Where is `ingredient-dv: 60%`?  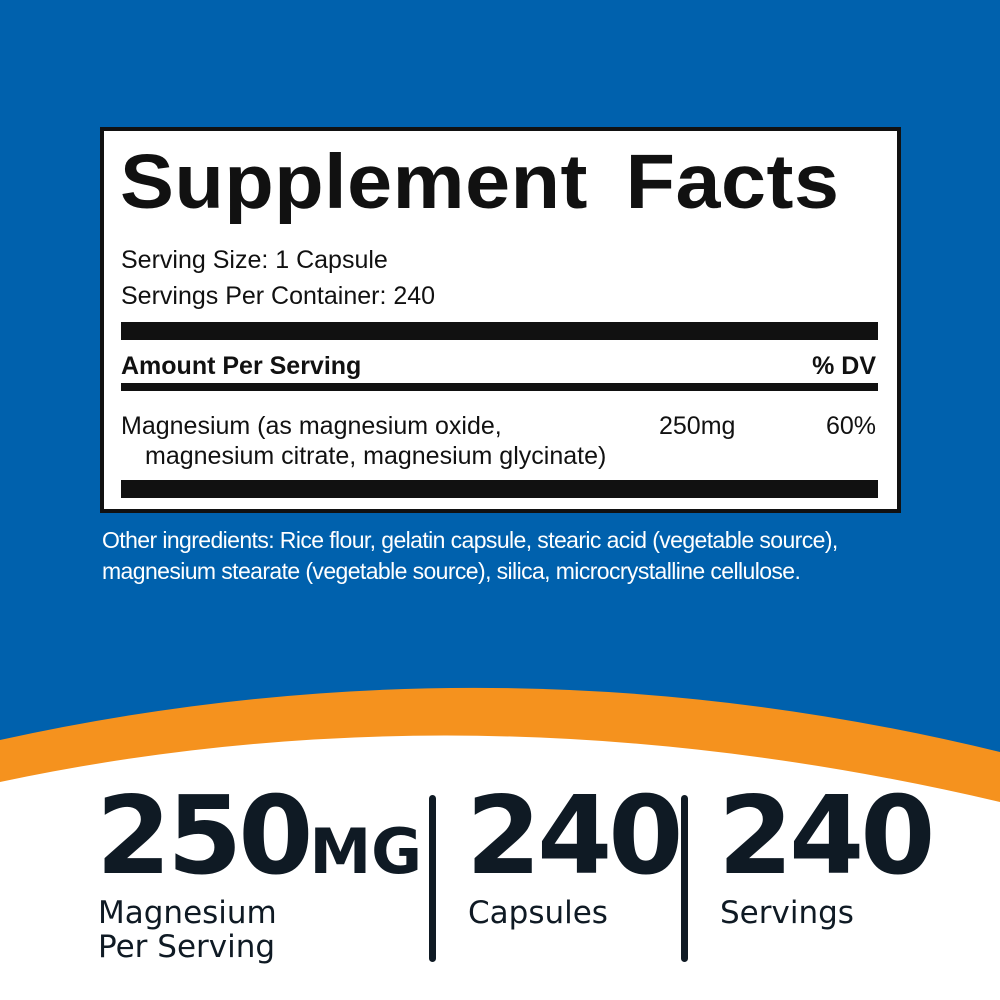
ingredient-dv: 60% is located at coordinates (850, 426).